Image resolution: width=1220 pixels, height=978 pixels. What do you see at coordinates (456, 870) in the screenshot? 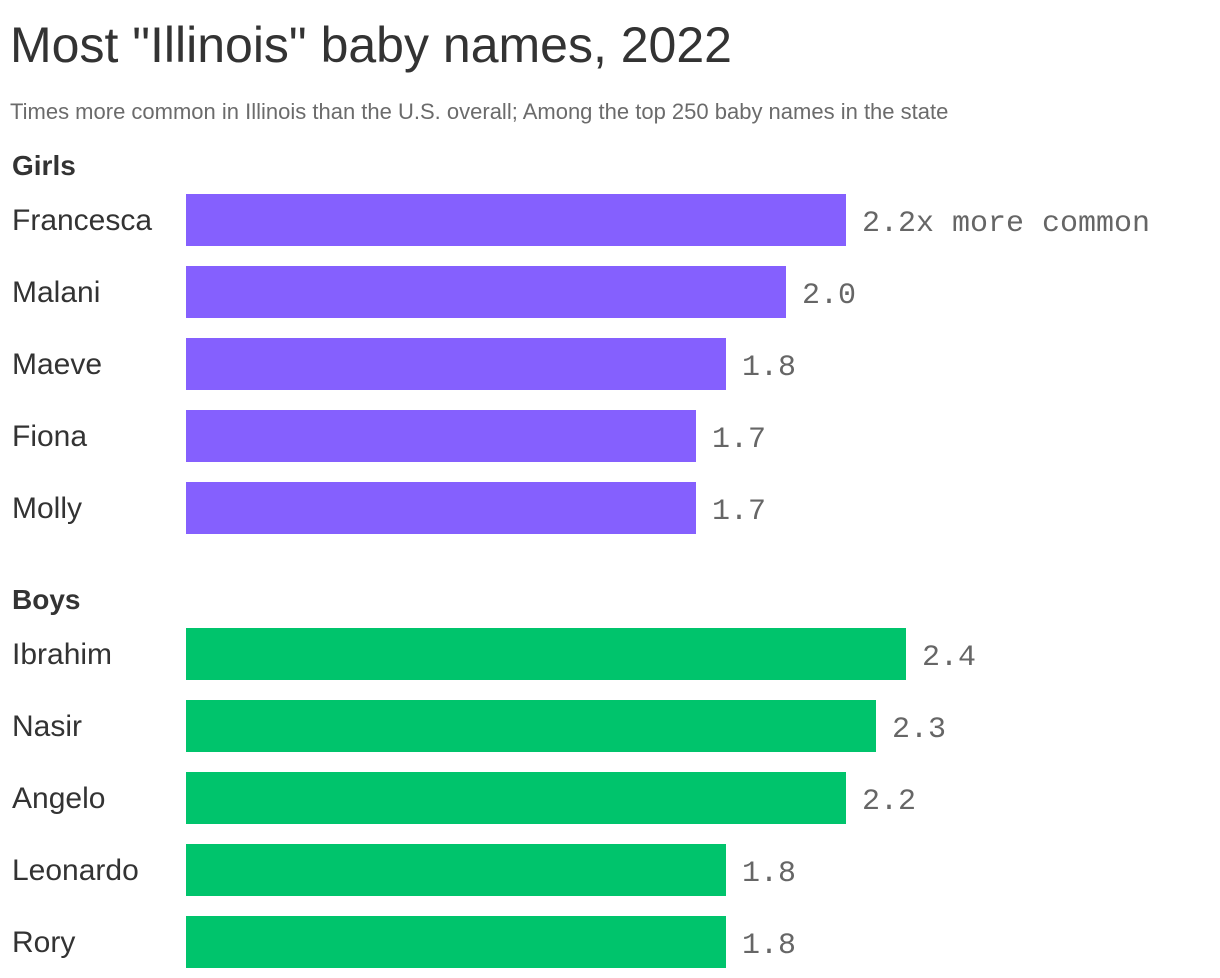
I see `boys-bar-leonardo` at bounding box center [456, 870].